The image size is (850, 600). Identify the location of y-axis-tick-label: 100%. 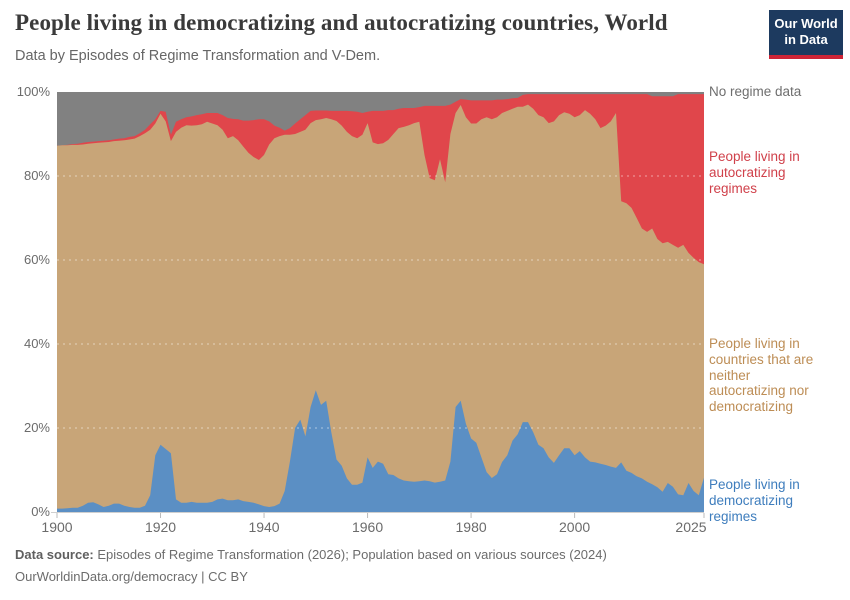
(33, 91).